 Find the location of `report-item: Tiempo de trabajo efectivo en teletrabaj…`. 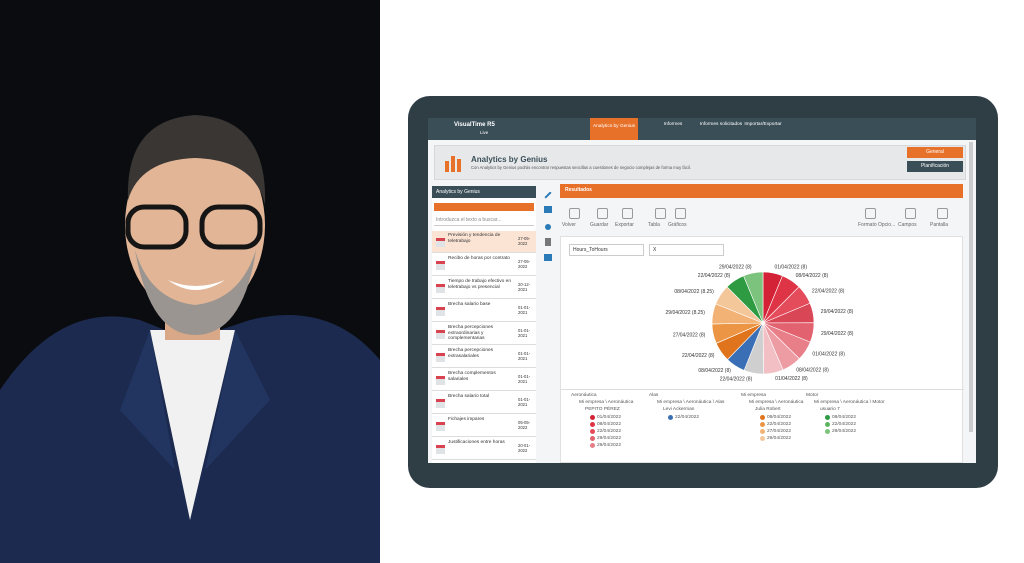

report-item: Tiempo de trabajo efectivo en teletrabaj… is located at coordinates (484, 288).